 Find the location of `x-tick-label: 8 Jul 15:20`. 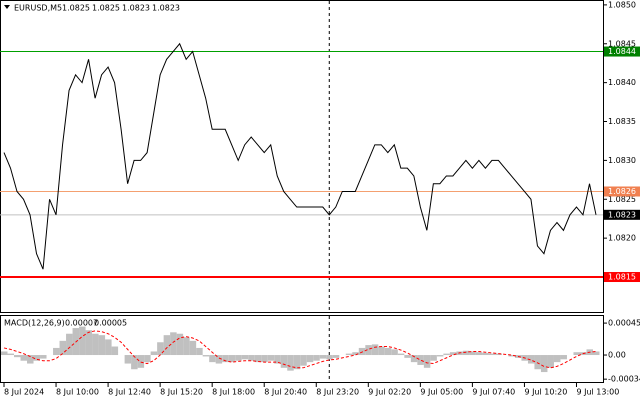

x-tick-label: 8 Jul 15:20 is located at coordinates (181, 392).